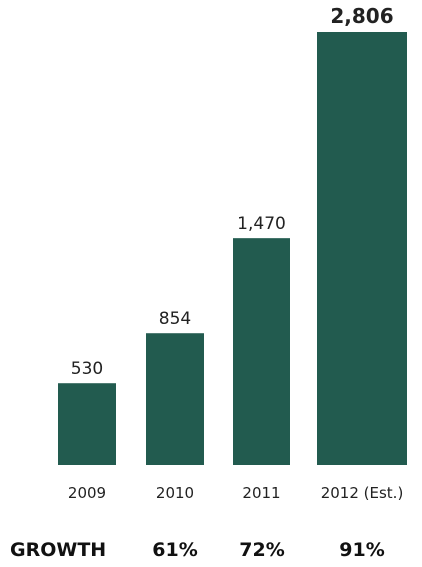  Describe the element at coordinates (261, 550) in the screenshot. I see `growth-value-2: 72%` at that location.